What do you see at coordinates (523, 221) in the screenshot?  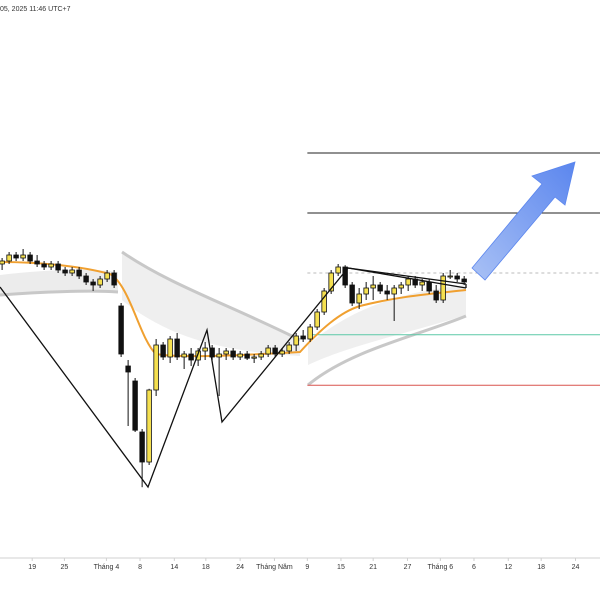 I see `projection-arrow` at bounding box center [523, 221].